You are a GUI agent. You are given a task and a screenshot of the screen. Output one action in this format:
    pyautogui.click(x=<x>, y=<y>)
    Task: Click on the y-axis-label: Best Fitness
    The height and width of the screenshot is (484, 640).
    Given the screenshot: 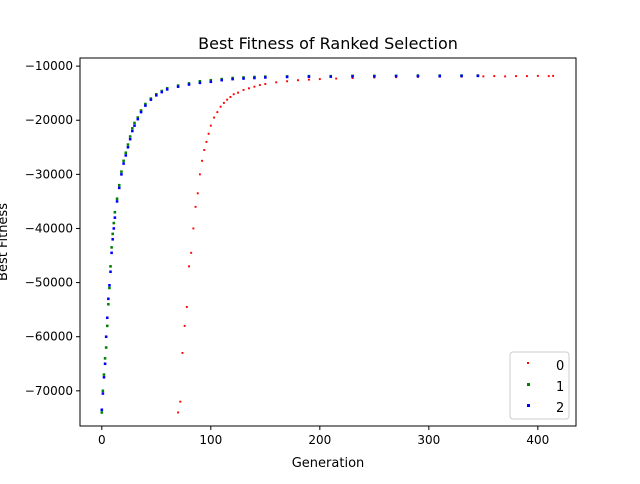 What is the action you would take?
    pyautogui.click(x=5, y=242)
    